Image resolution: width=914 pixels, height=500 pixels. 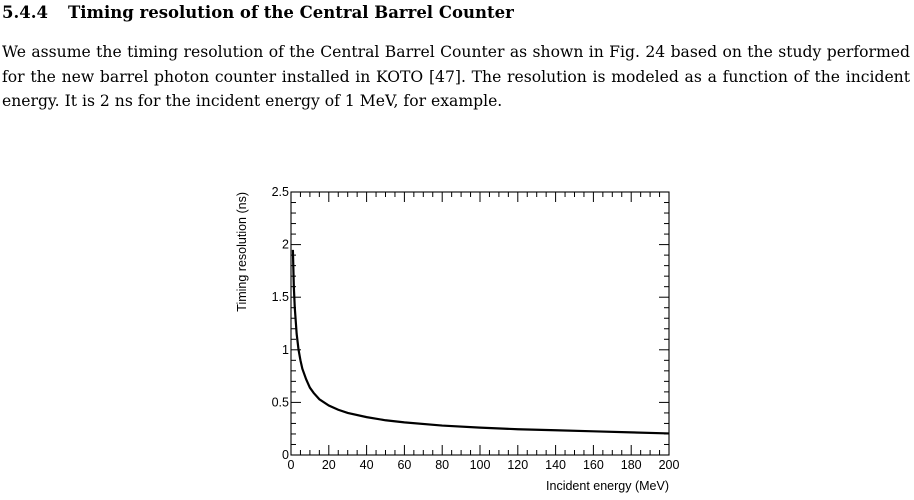 What do you see at coordinates (285, 455) in the screenshot?
I see `y-tick-label: 0` at bounding box center [285, 455].